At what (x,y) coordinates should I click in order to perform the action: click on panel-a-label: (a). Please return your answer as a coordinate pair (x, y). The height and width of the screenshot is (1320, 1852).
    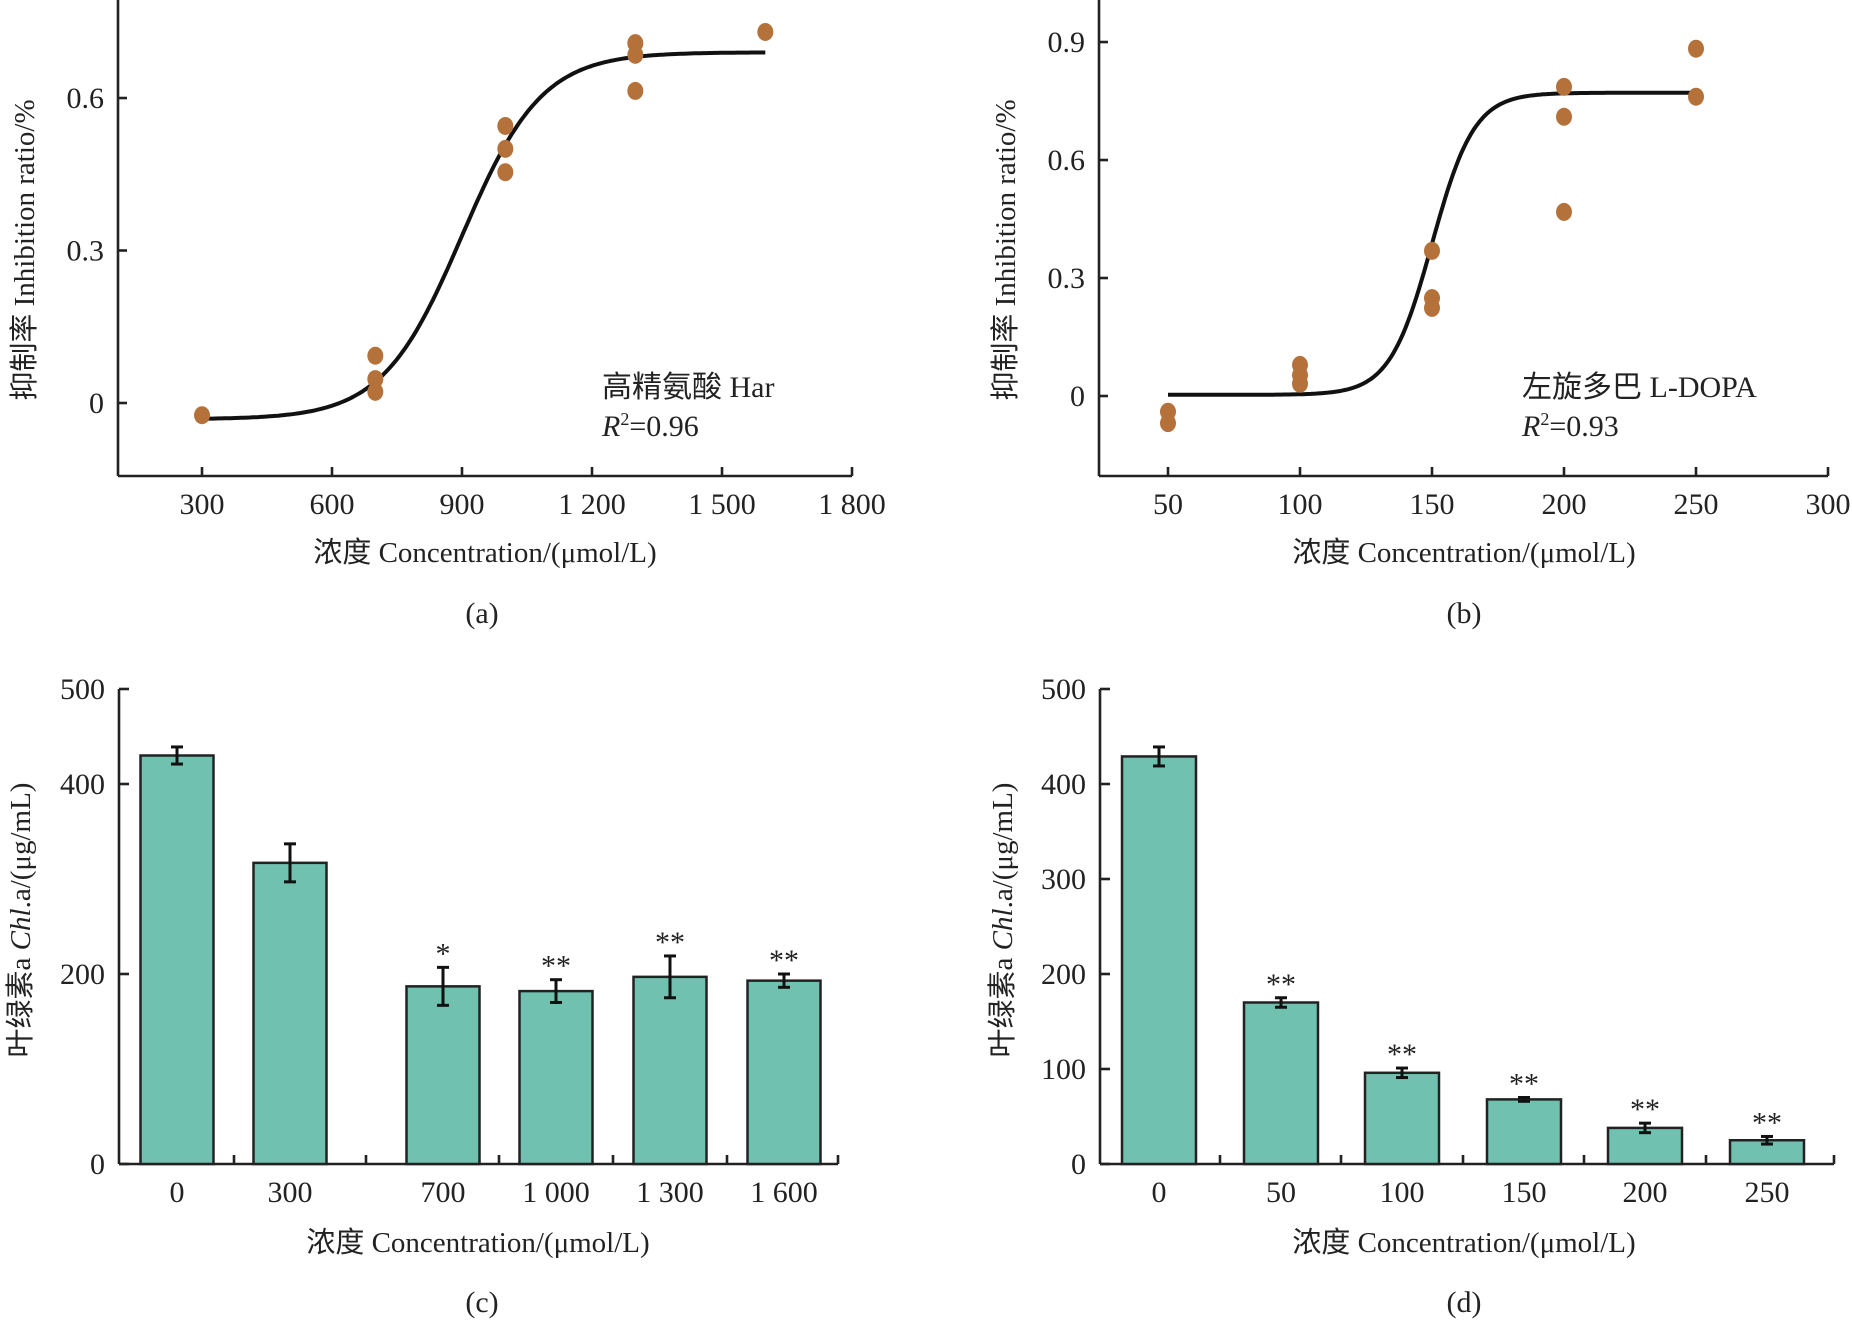
    Looking at the image, I should click on (481, 613).